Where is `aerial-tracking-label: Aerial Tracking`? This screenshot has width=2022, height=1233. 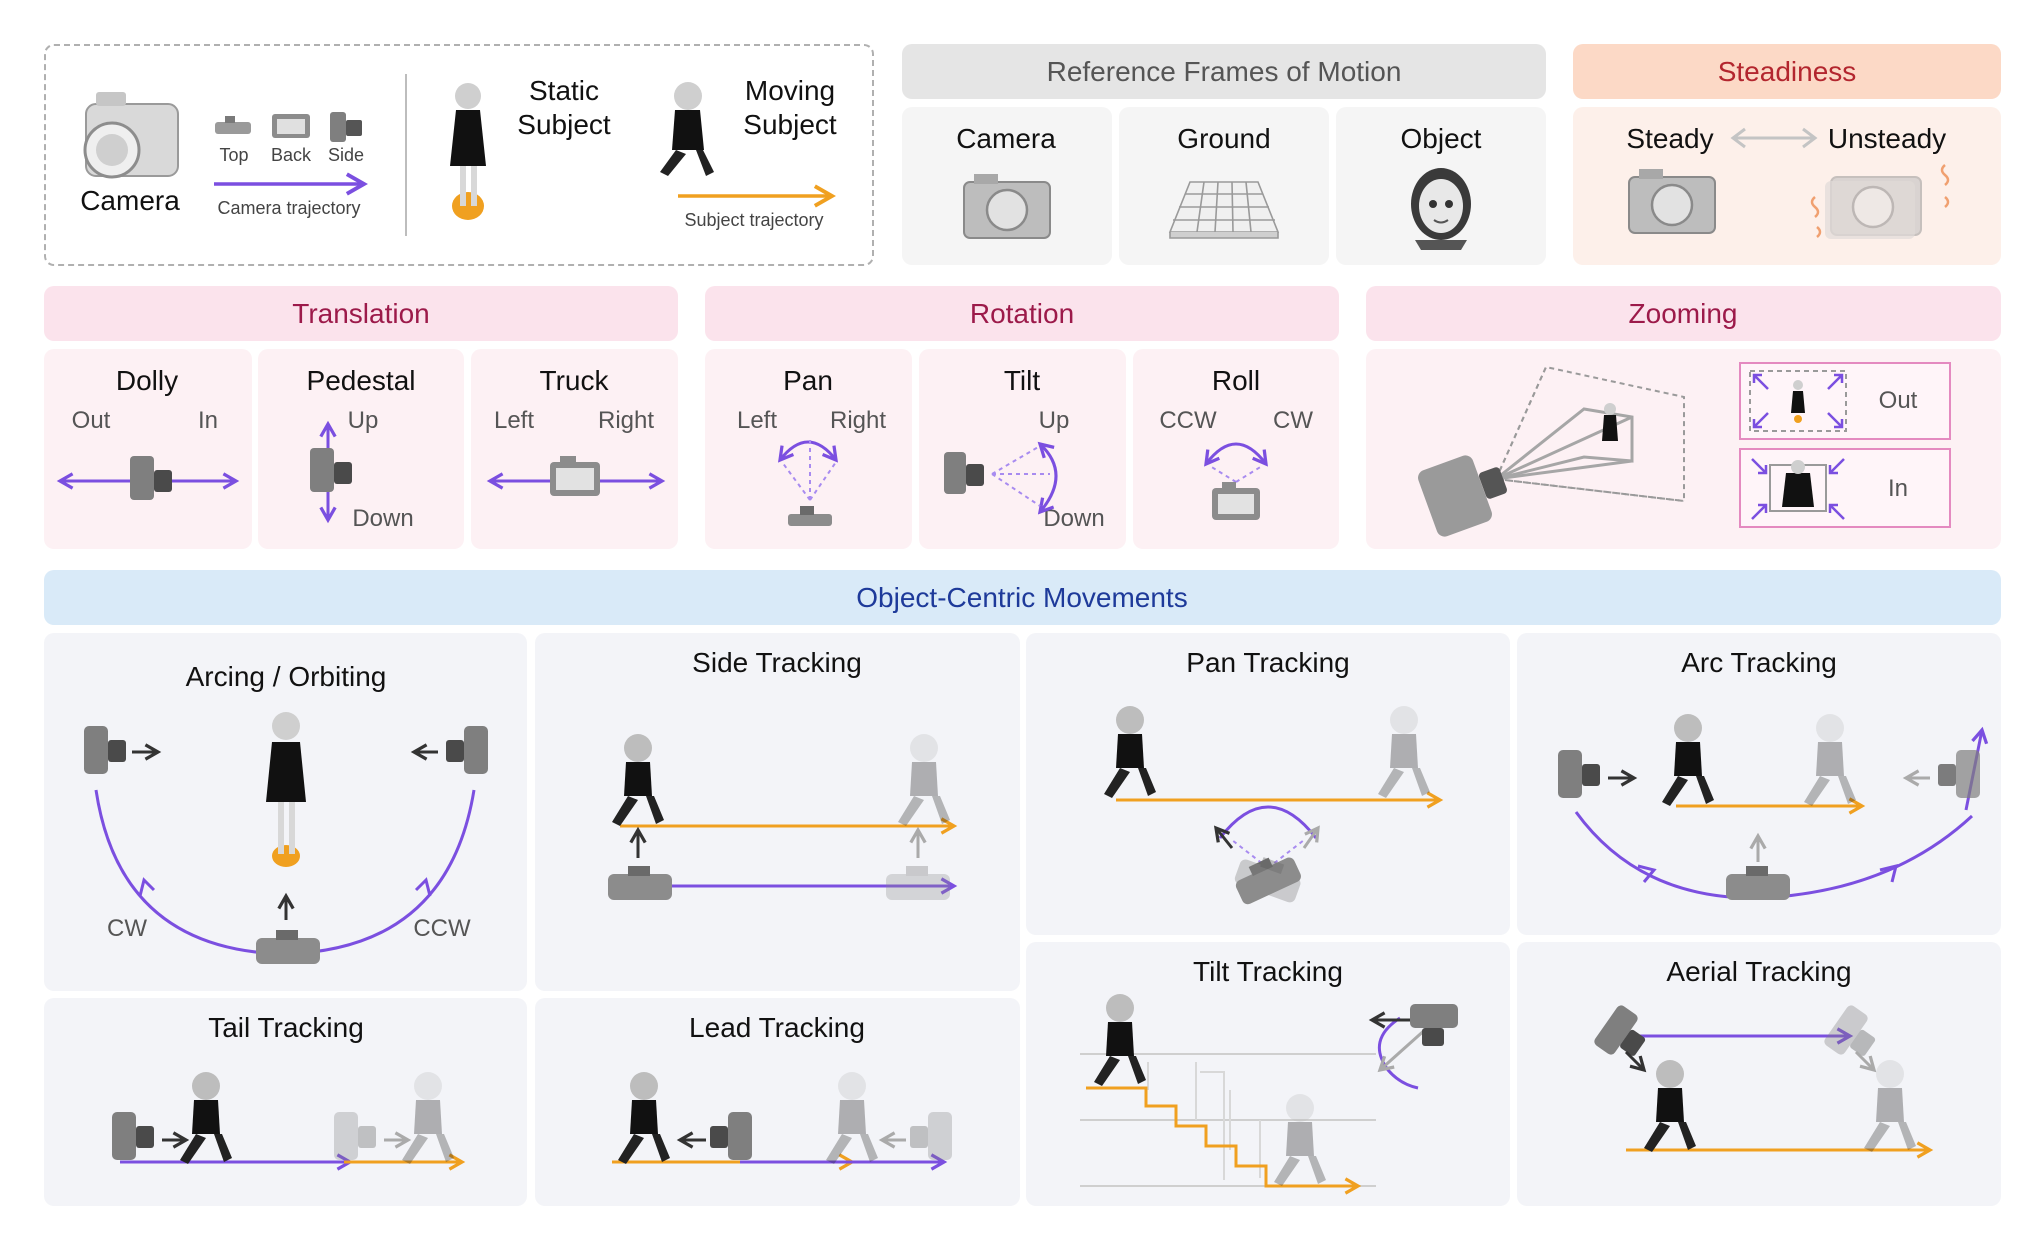
aerial-tracking-label: Aerial Tracking is located at coordinates (1759, 971).